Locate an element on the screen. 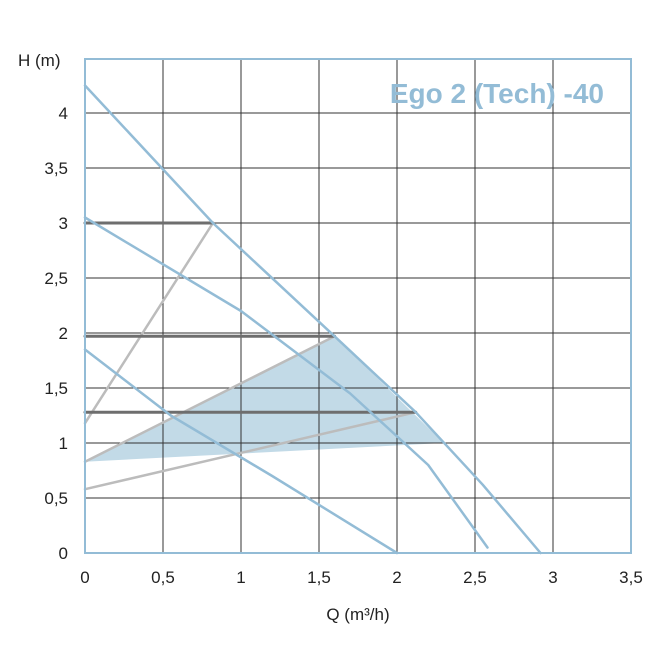 The image size is (670, 670). pump-curve-line is located at coordinates (241, 451).